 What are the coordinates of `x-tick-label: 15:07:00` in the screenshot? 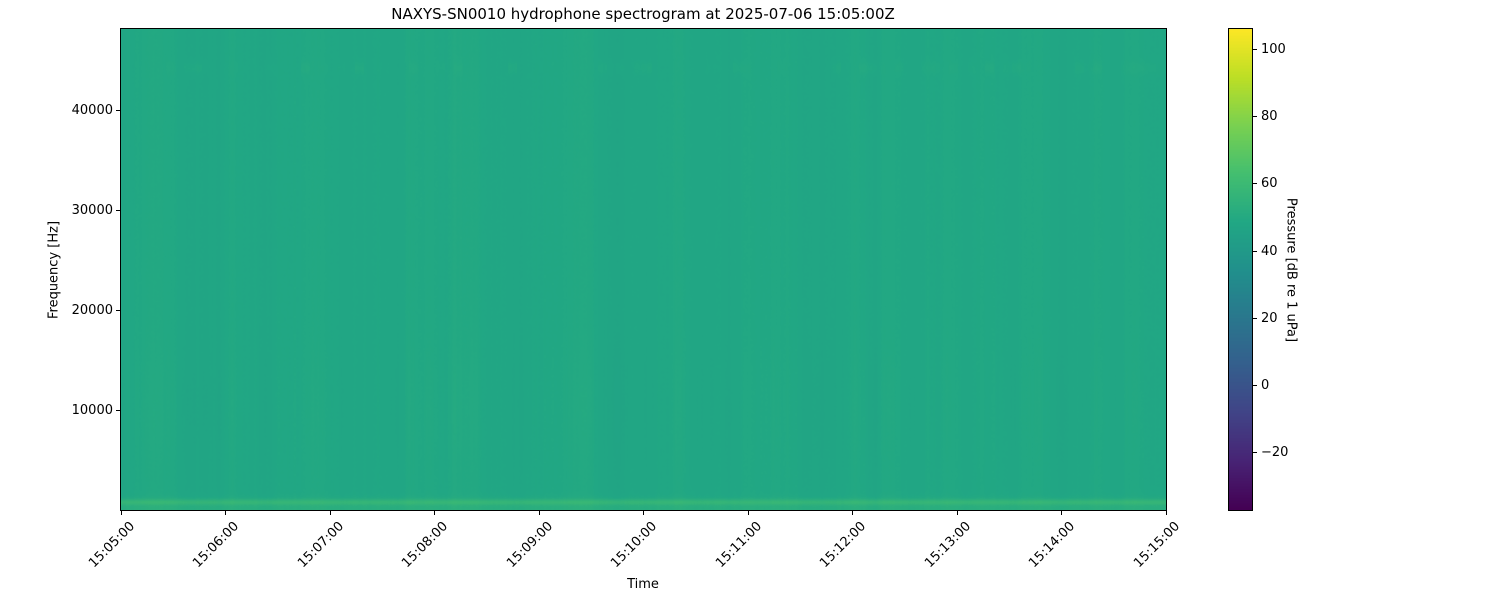 It's located at (320, 545).